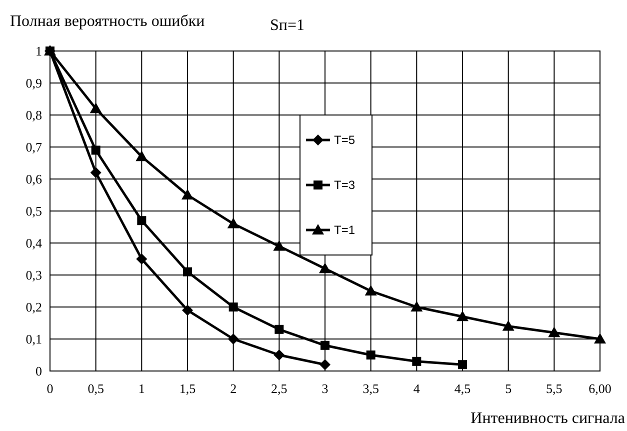  What do you see at coordinates (39, 51) in the screenshot?
I see `y-tick-label: 1` at bounding box center [39, 51].